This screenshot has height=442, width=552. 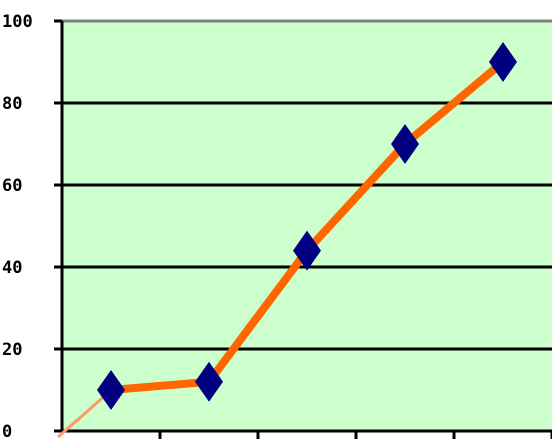 What do you see at coordinates (12, 104) in the screenshot?
I see `y-tick-label-80: 80` at bounding box center [12, 104].